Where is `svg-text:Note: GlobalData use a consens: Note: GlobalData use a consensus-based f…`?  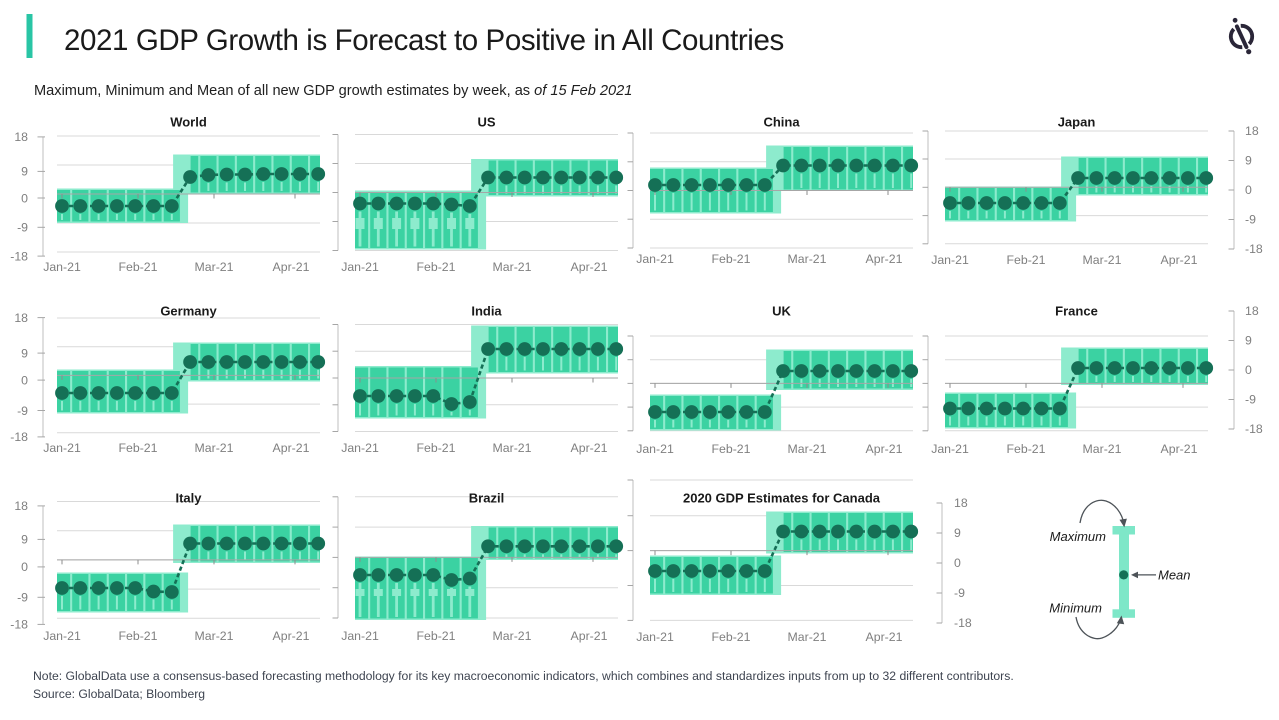 svg-text:Note: GlobalData use a consens: Note: GlobalData use a consensus-based f… is located at coordinates (523, 676).